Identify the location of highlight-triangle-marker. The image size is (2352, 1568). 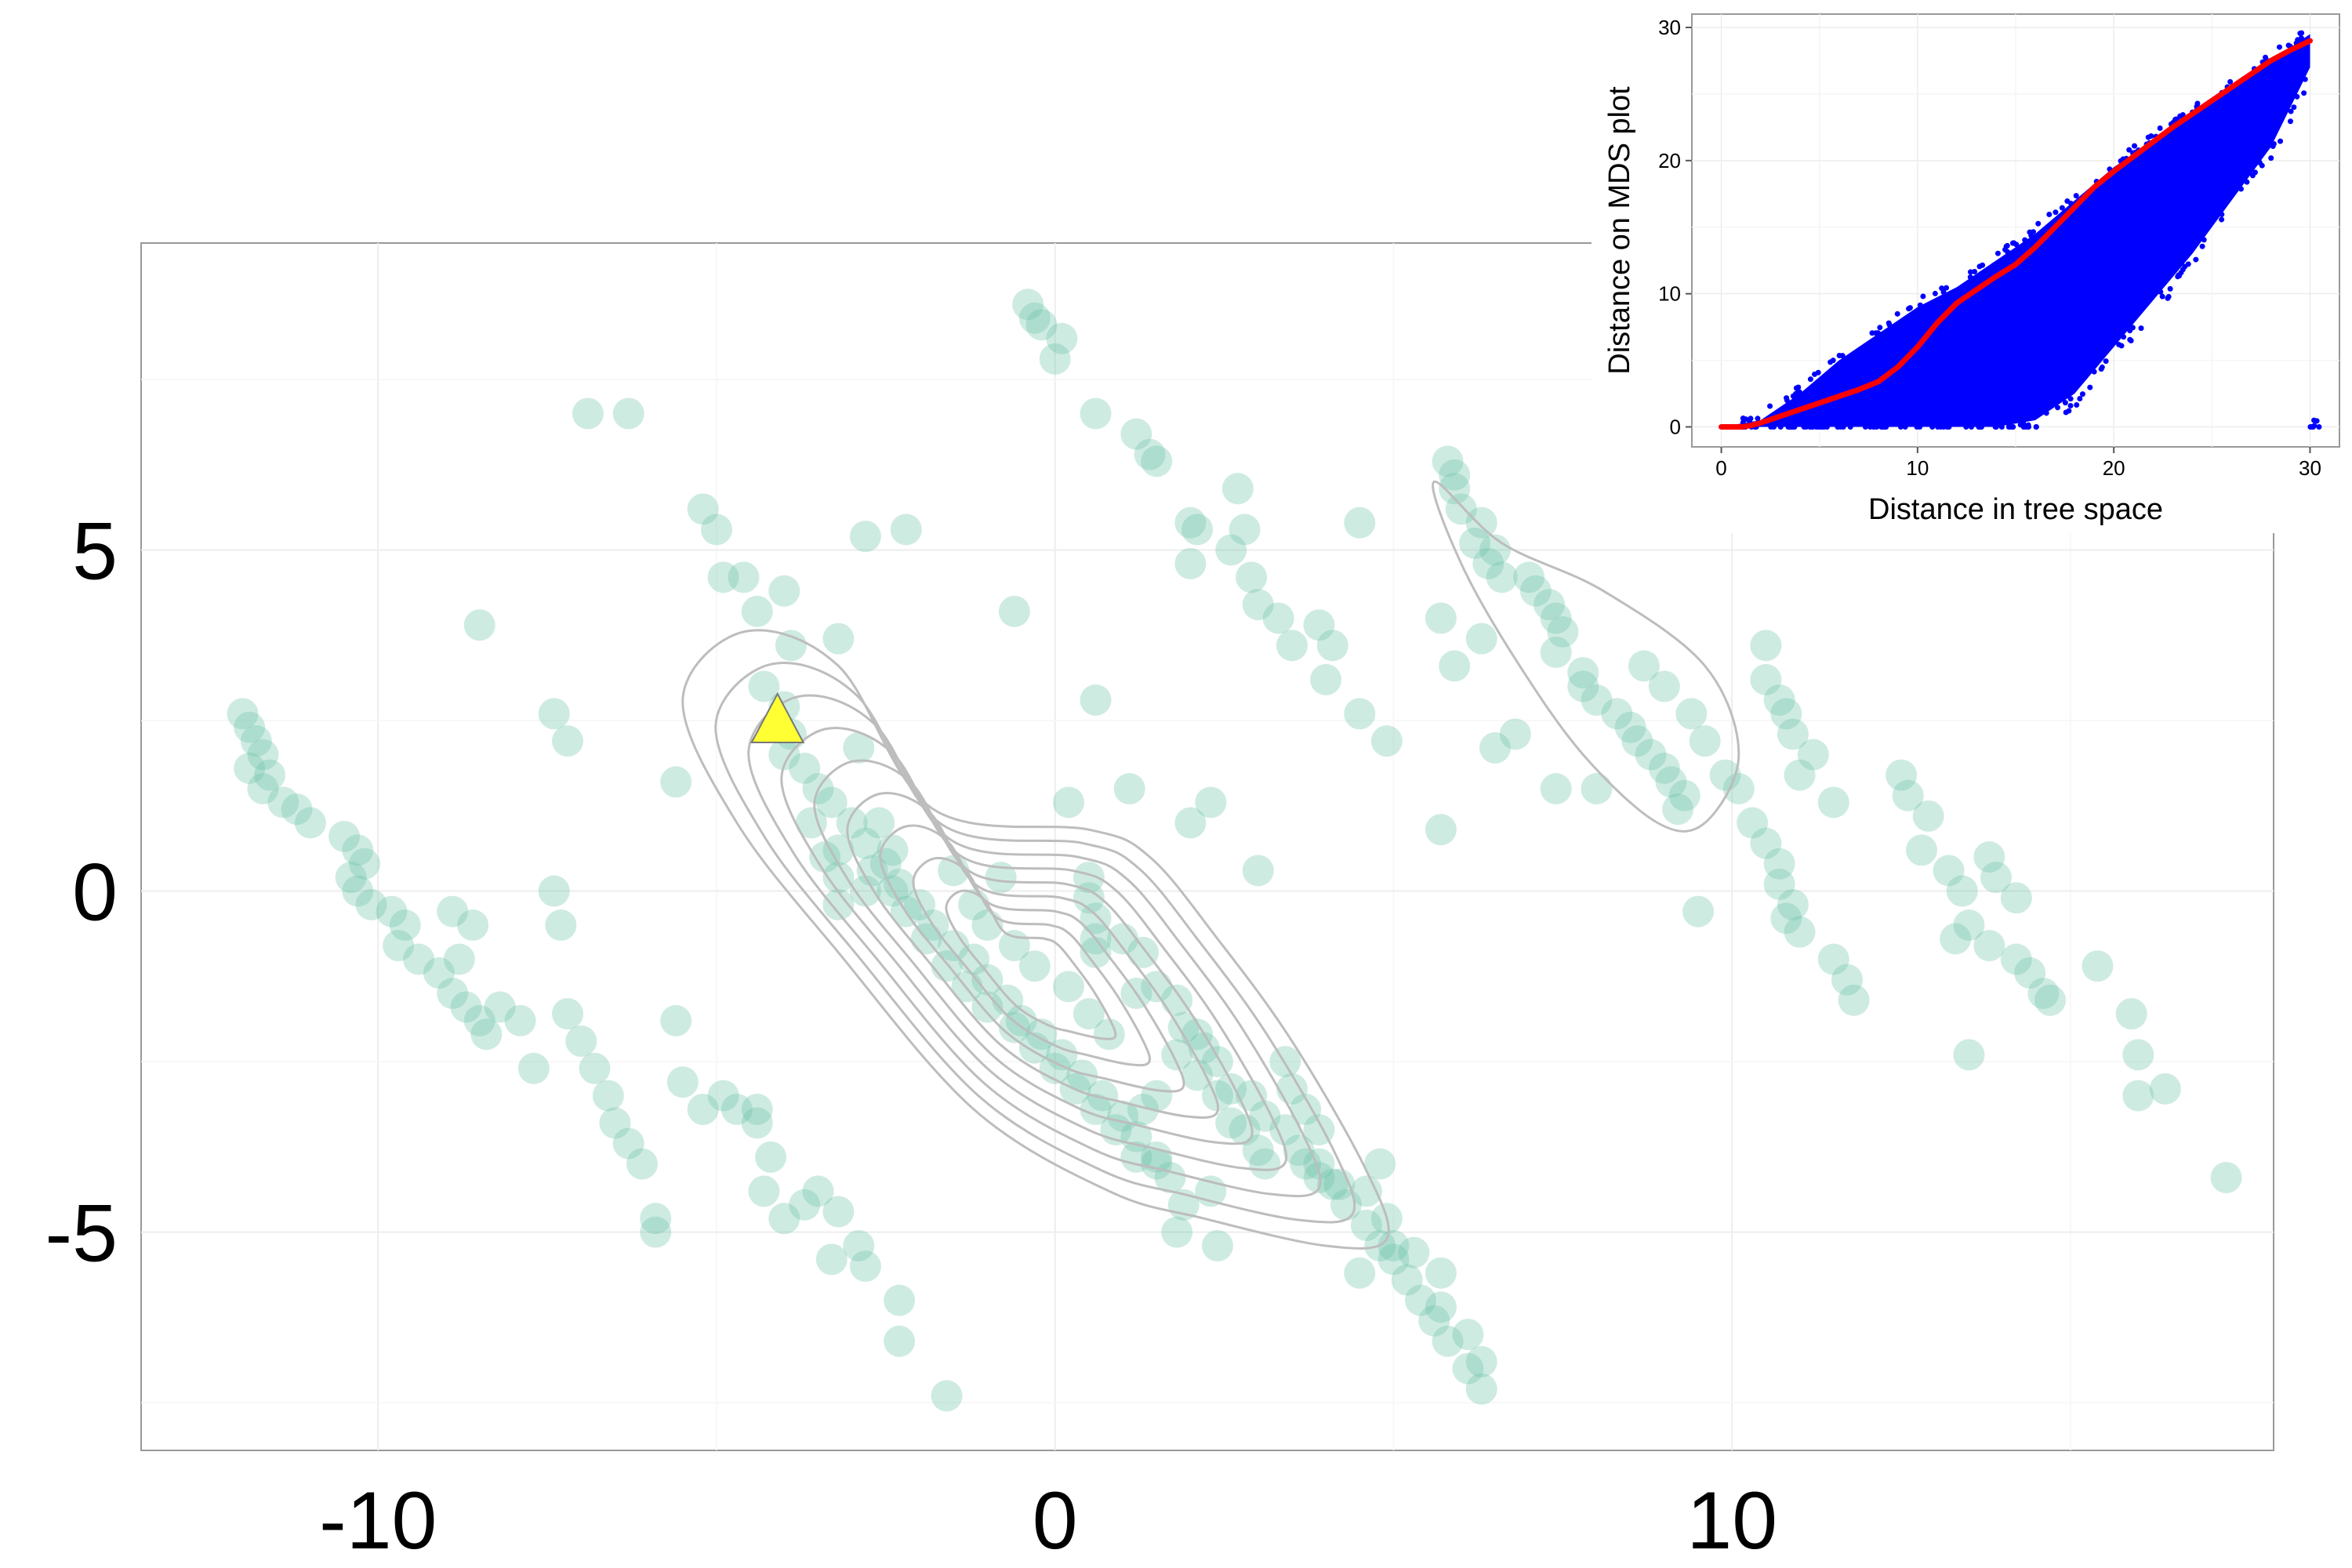
(777, 717).